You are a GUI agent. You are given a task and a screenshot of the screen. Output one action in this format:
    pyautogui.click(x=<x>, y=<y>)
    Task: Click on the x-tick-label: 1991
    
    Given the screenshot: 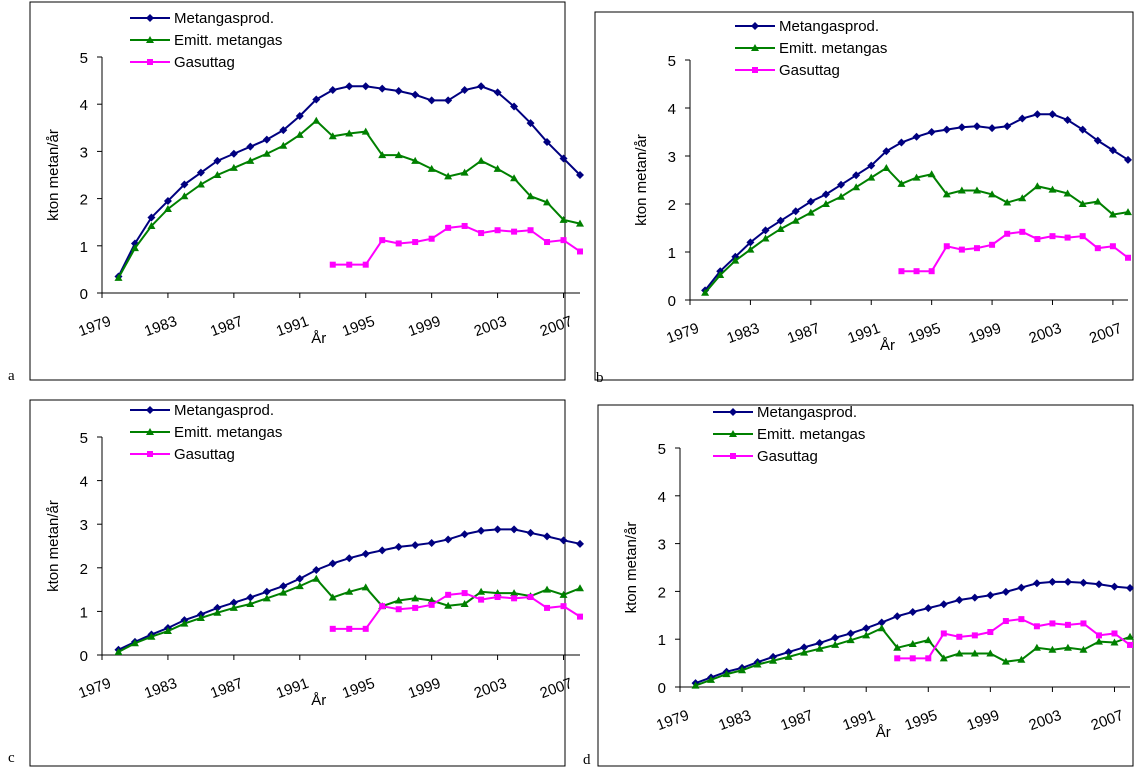 What is the action you would take?
    pyautogui.click(x=863, y=333)
    